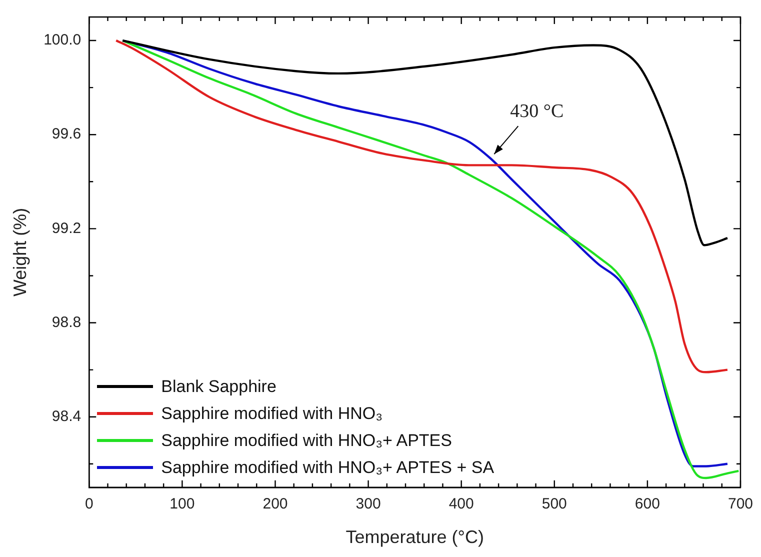 This screenshot has width=761, height=557. I want to click on y-tick-label: 98.4, so click(67, 416).